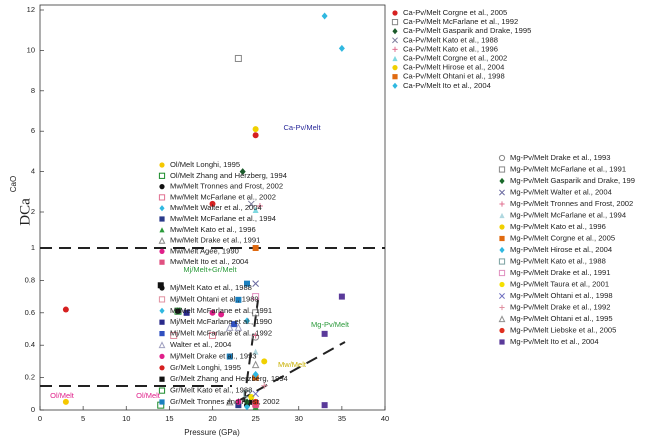  I want to click on legend-label: Ca-Pv/Melt Corgne et al., 2002, so click(455, 58).